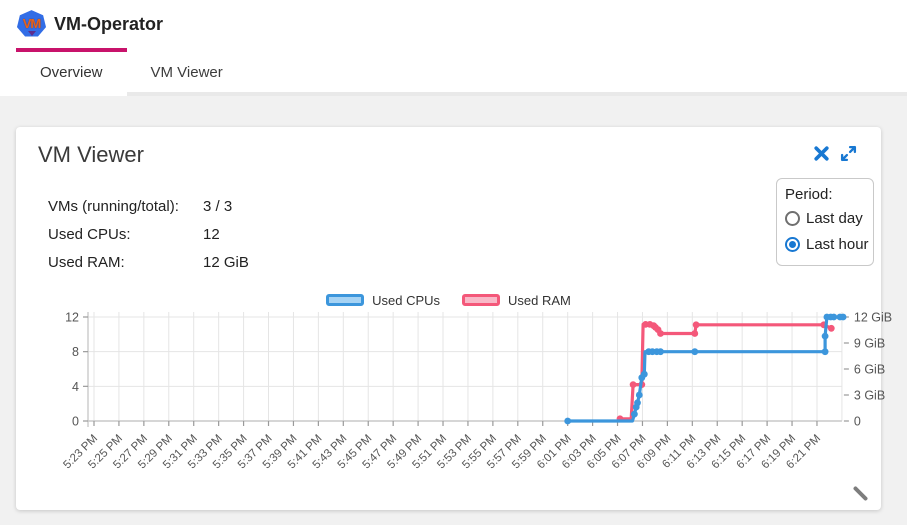  I want to click on tab-vm-viewer: VM Viewer, so click(186, 72).